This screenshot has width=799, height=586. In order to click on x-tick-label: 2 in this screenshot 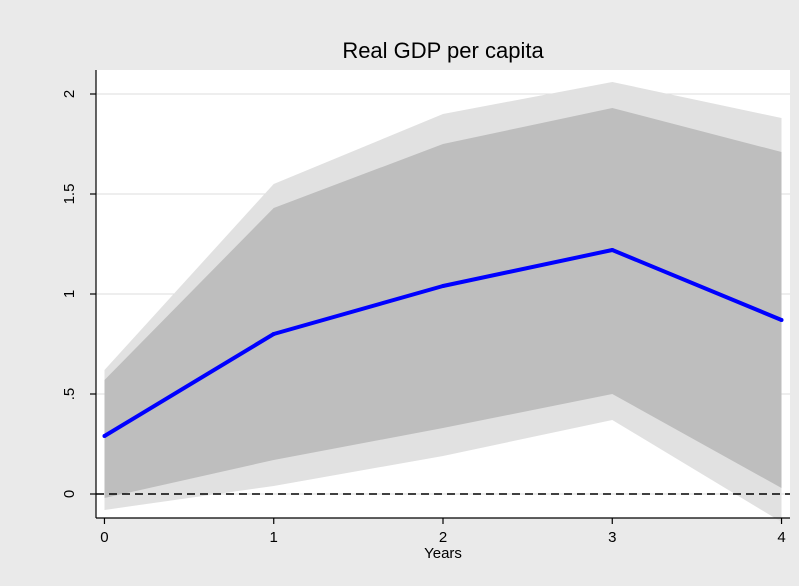, I will do `click(443, 537)`.